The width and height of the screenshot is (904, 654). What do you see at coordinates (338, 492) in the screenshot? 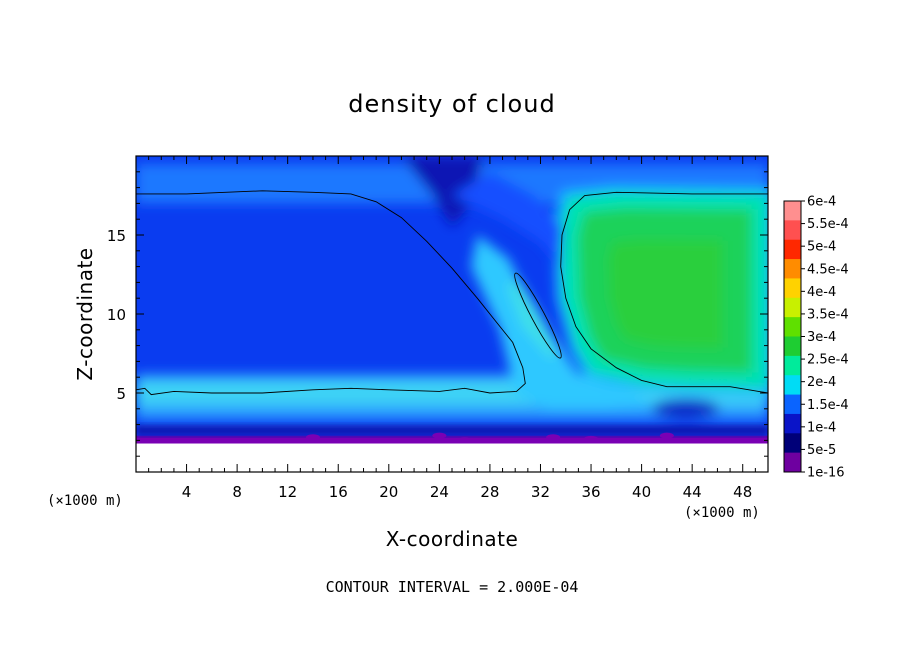
I see `x-tick-label: 16` at bounding box center [338, 492].